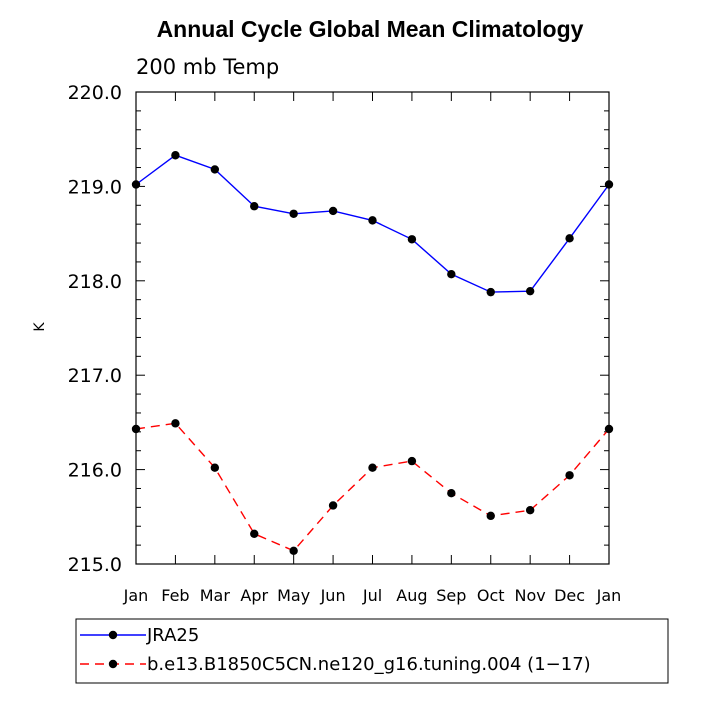  I want to click on y-tick-label: 215.0, so click(95, 565).